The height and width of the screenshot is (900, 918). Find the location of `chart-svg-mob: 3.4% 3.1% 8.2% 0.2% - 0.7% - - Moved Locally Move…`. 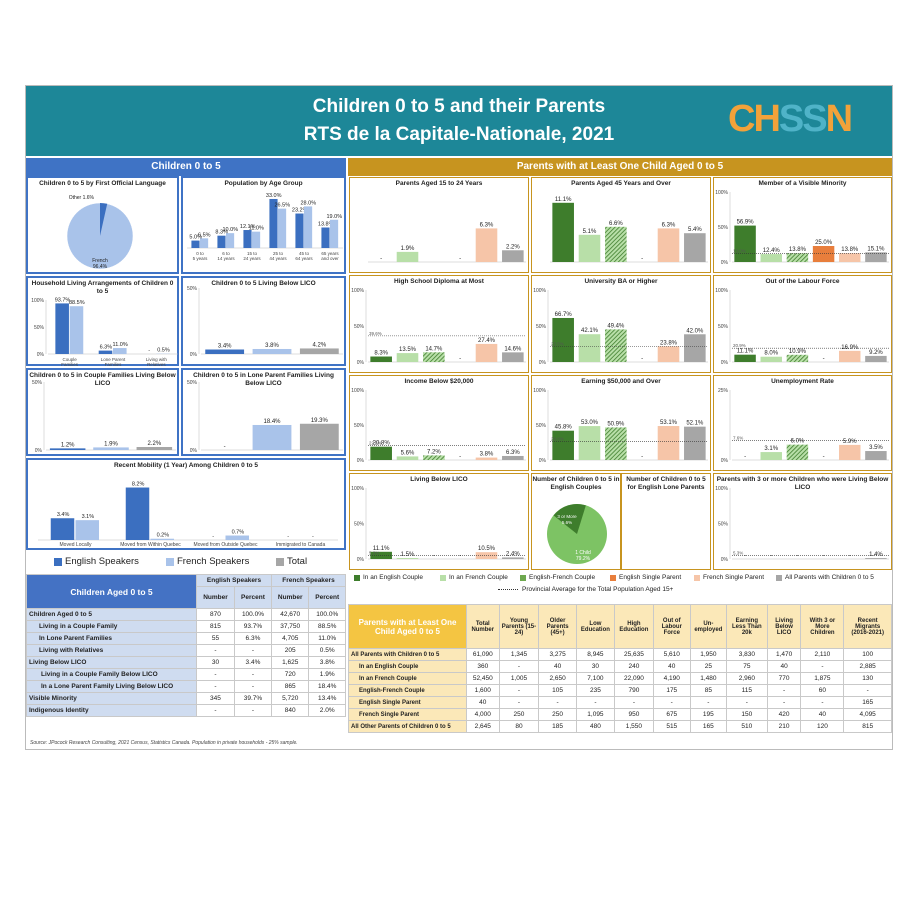

chart-svg-mob: 3.4% 3.1% 8.2% 0.2% - 0.7% - - Moved Locally Move… is located at coordinates (188, 515).